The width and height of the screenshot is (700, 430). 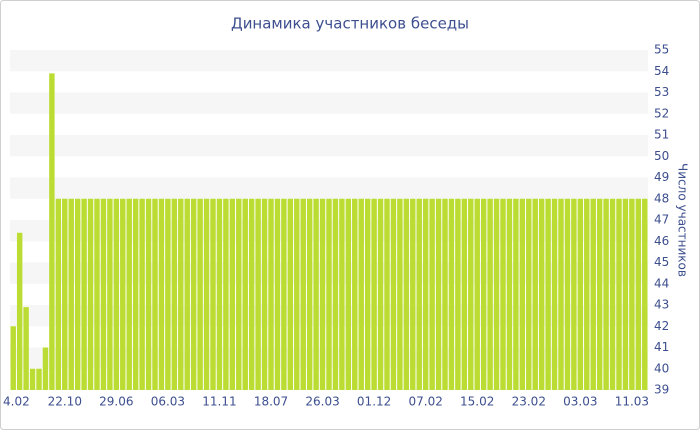 What do you see at coordinates (661, 198) in the screenshot?
I see `y-tick-label: 48` at bounding box center [661, 198].